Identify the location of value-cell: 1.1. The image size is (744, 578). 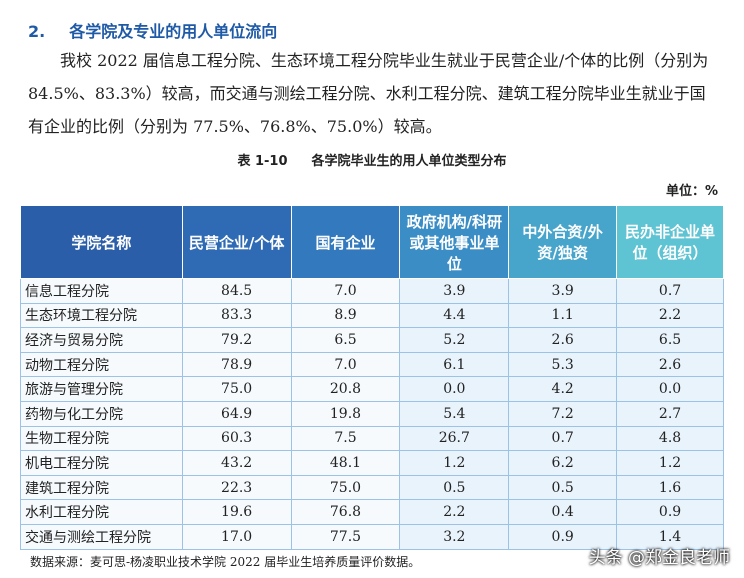
(563, 315).